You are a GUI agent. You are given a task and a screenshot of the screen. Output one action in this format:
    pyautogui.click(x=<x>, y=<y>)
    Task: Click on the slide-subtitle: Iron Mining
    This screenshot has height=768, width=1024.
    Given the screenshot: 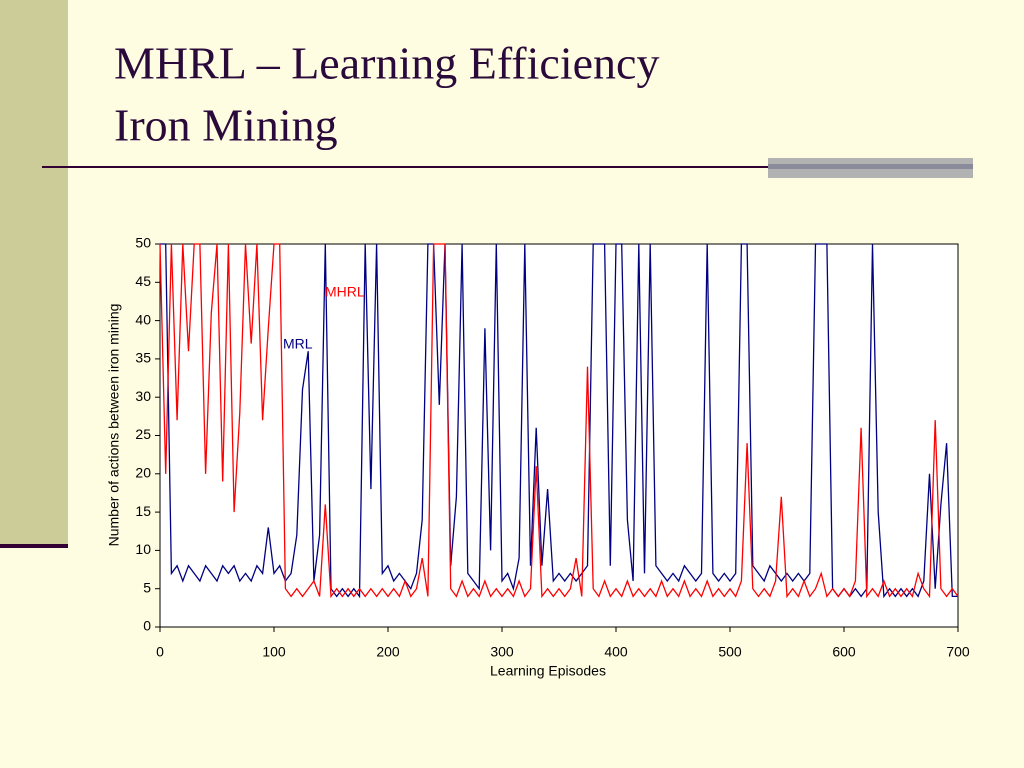 What is the action you would take?
    pyautogui.click(x=226, y=125)
    